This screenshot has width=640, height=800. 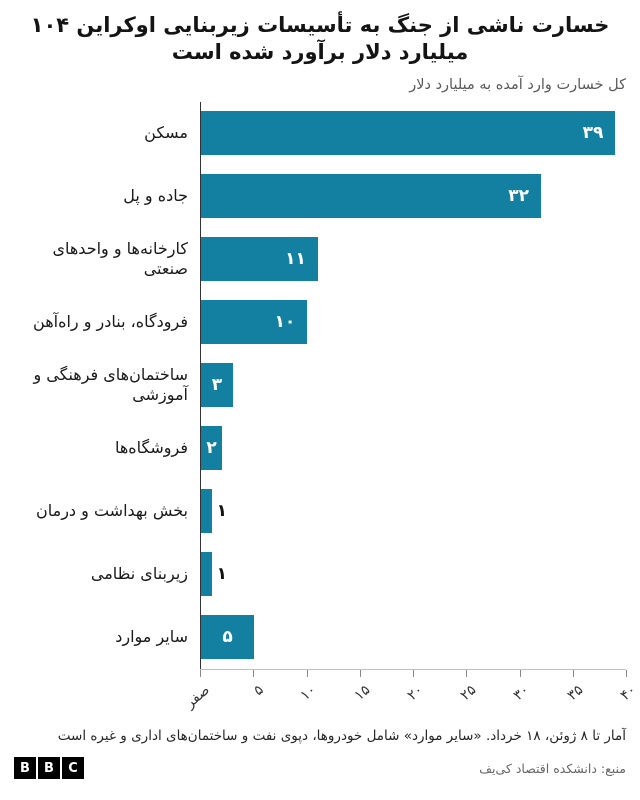 I want to click on bar-value-label: ۵, so click(x=227, y=637).